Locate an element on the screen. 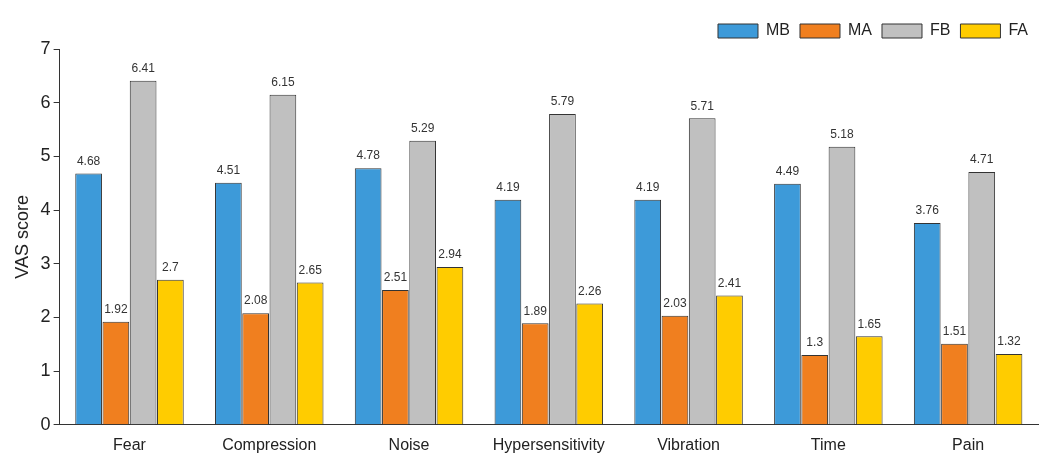  data-label: 5.18 is located at coordinates (842, 134).